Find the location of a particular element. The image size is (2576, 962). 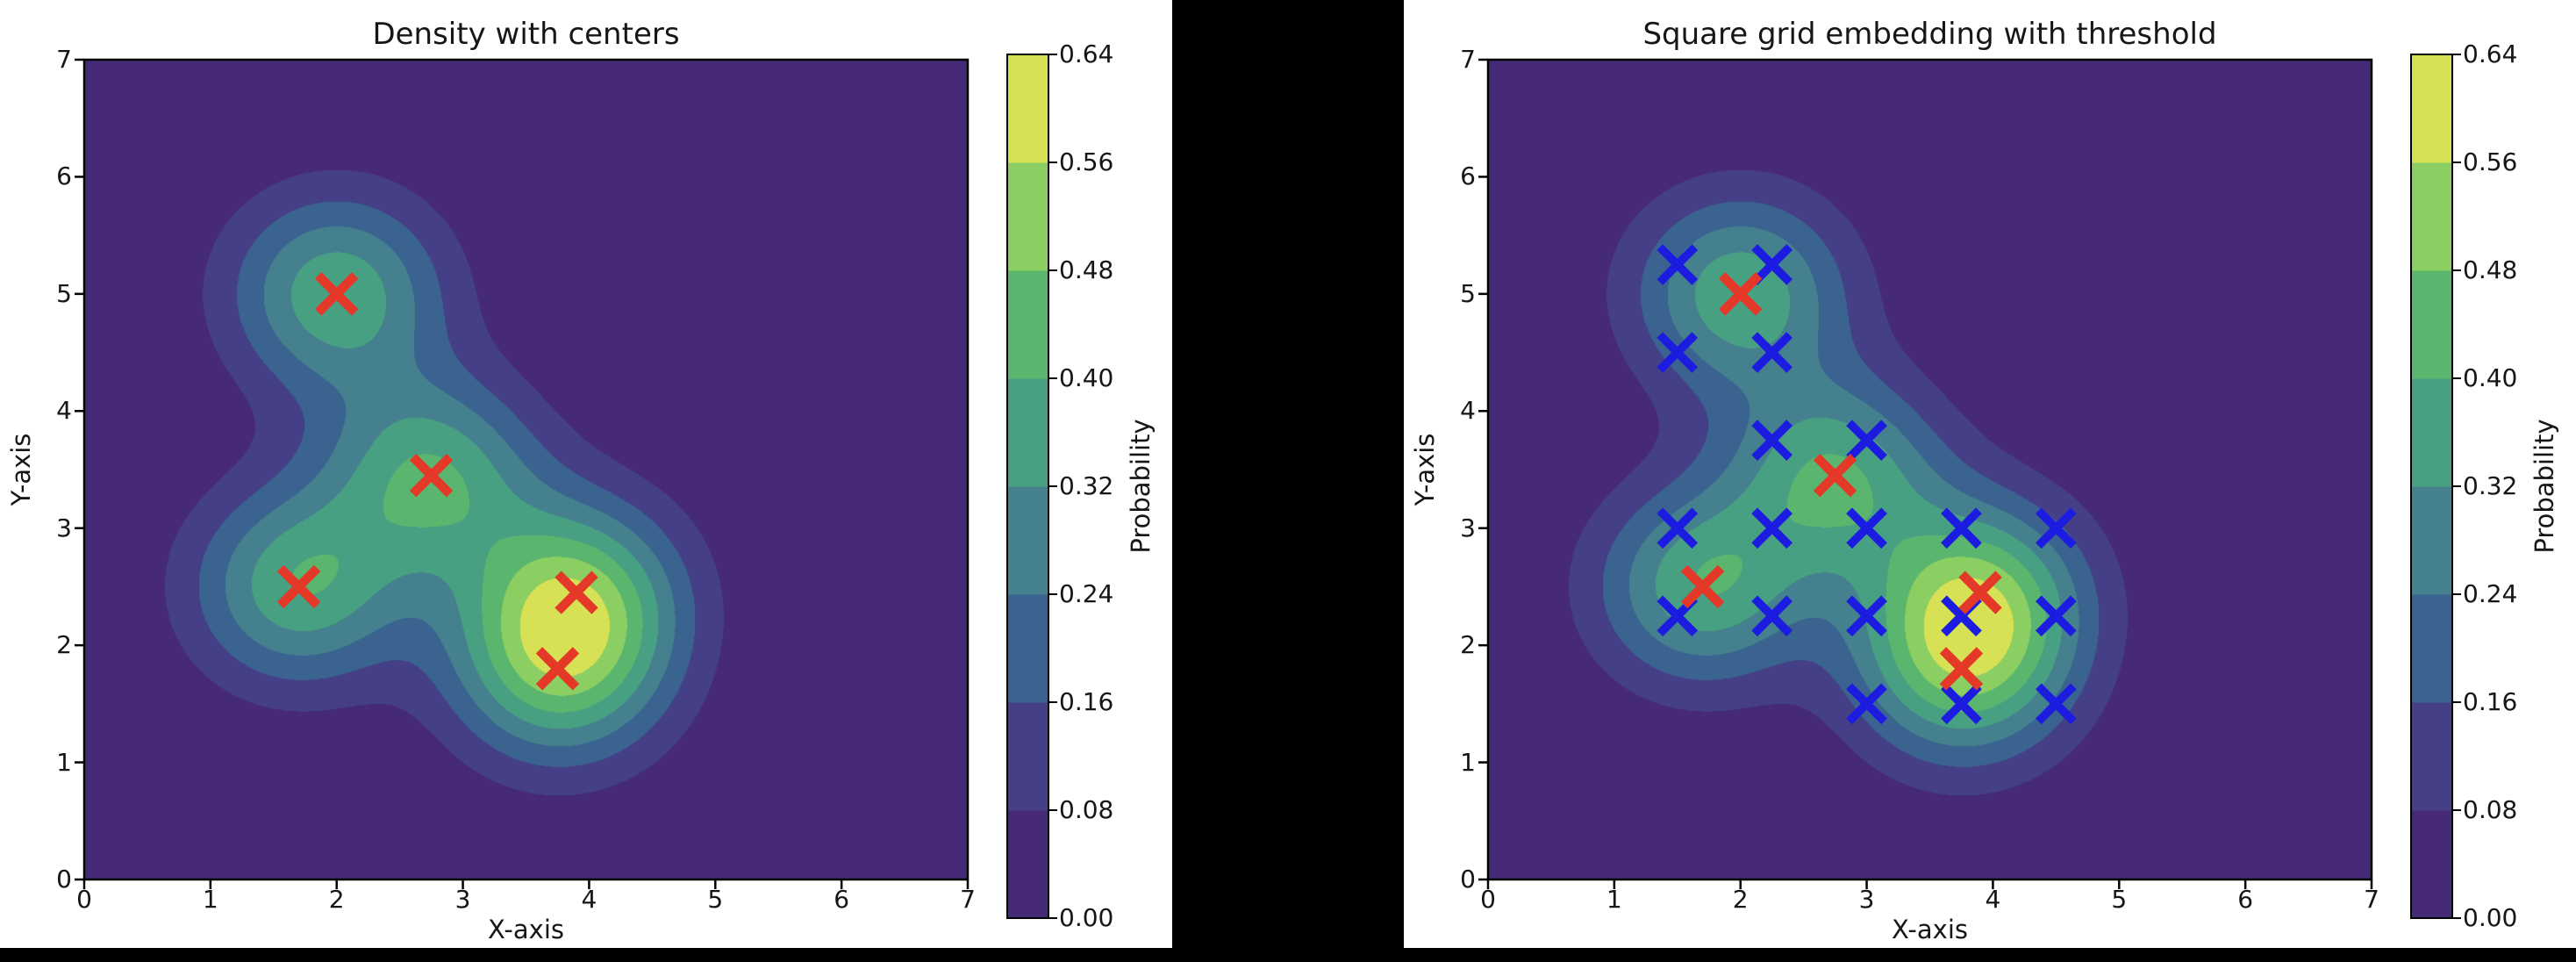

plot-title: Density with centers is located at coordinates (526, 34).